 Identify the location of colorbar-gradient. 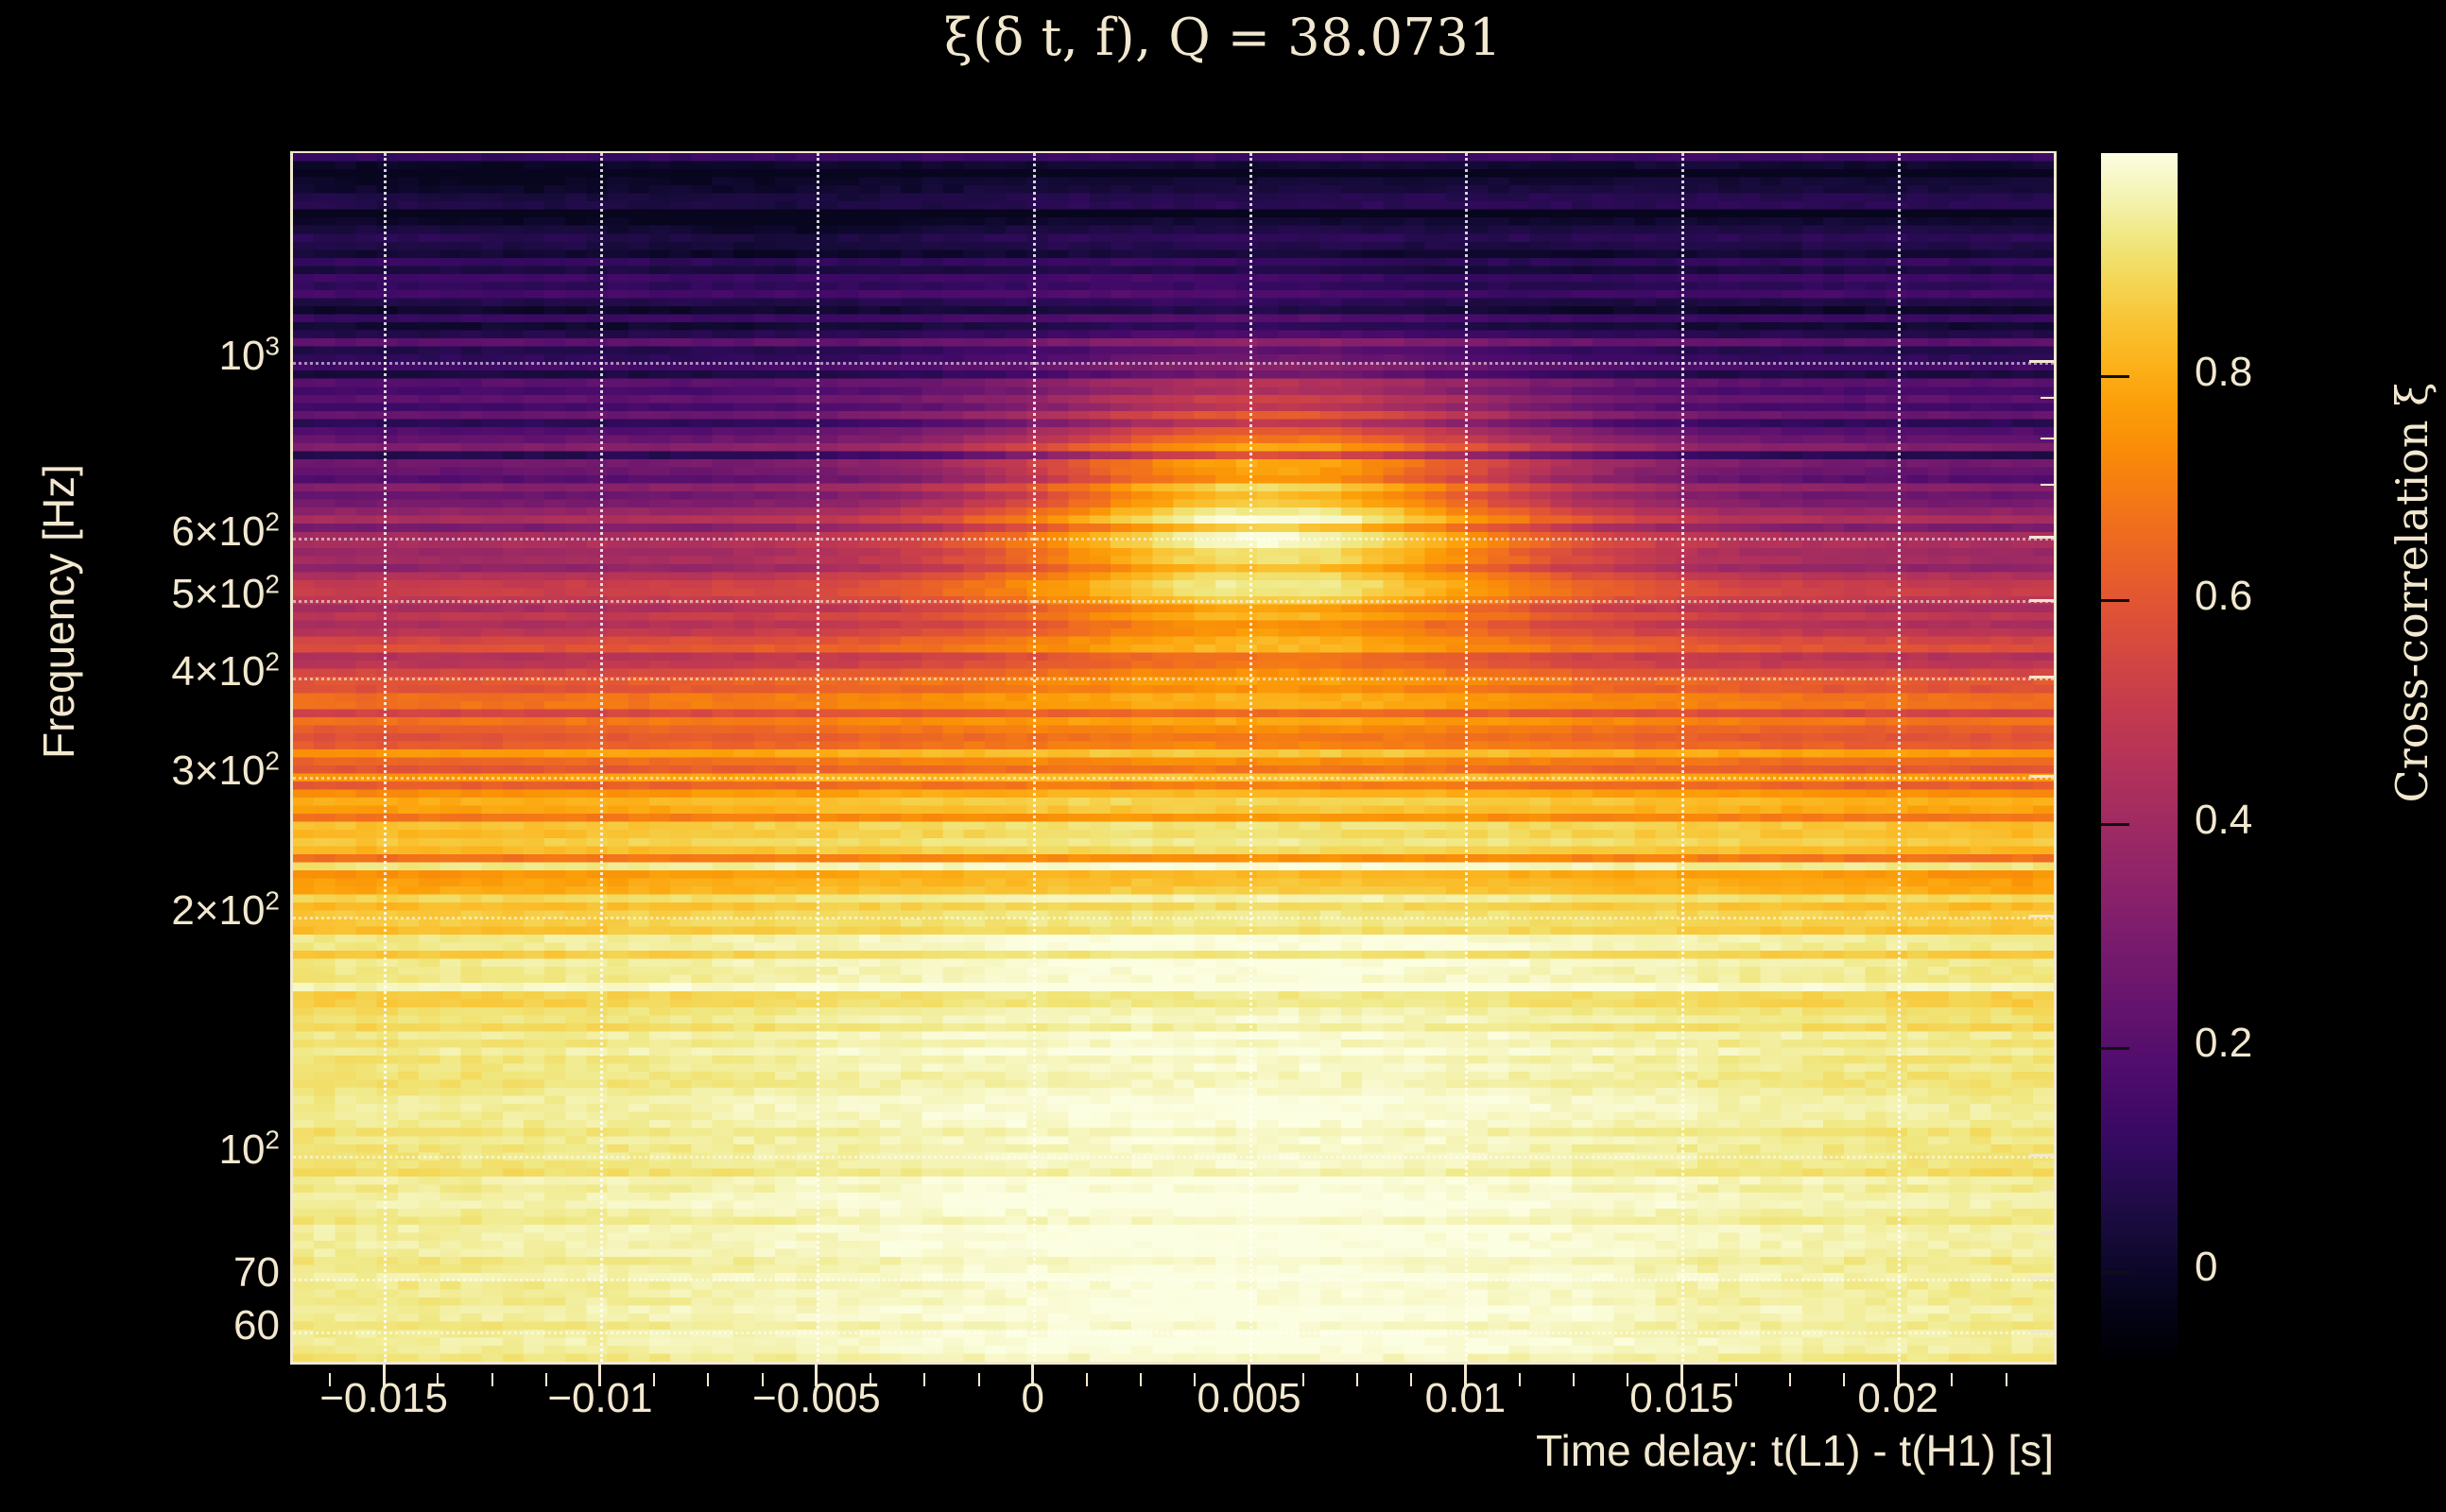
(2140, 757).